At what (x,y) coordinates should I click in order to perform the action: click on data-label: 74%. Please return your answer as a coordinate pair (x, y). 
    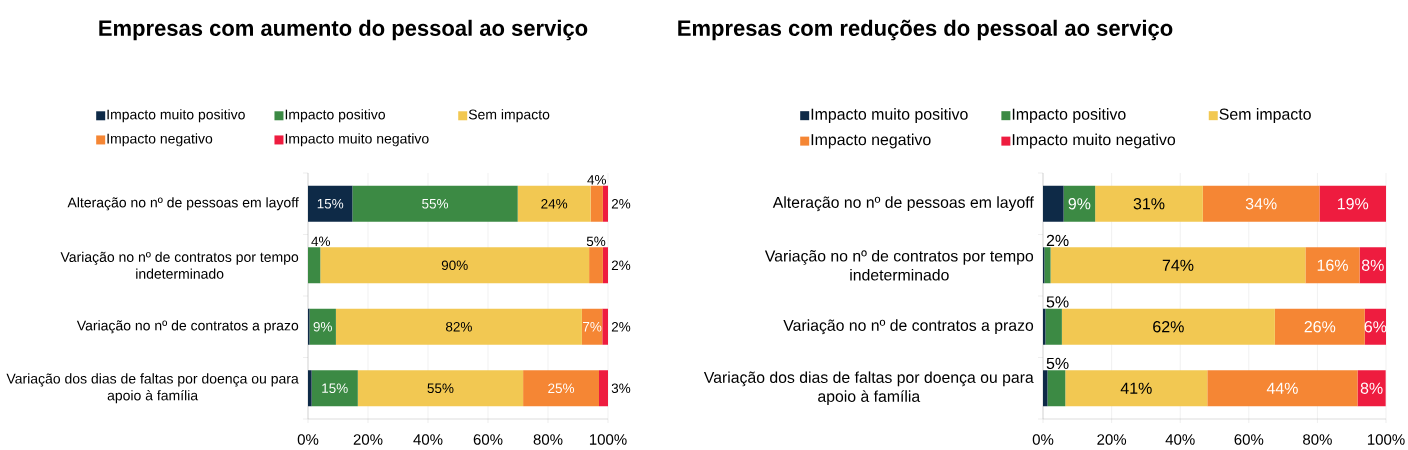
    Looking at the image, I should click on (1178, 265).